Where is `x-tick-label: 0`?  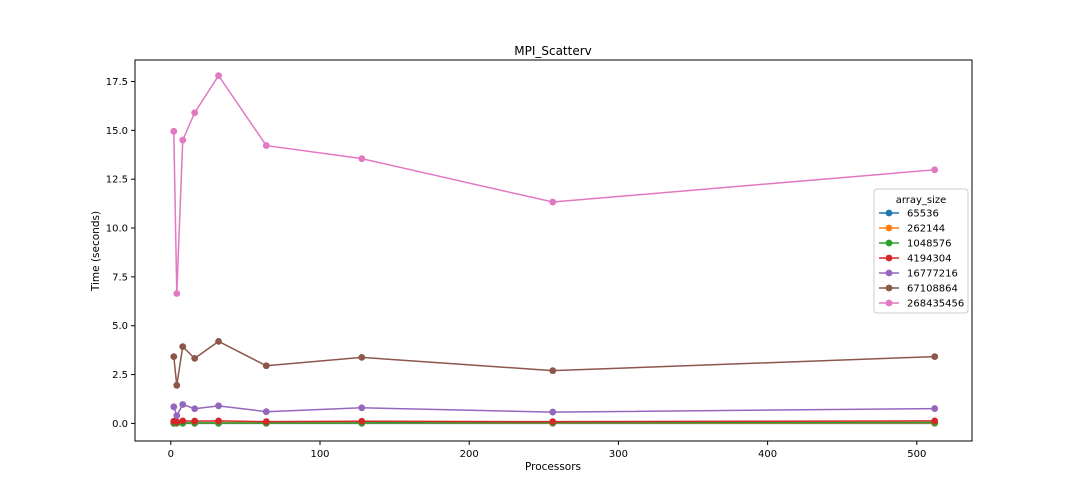 x-tick-label: 0 is located at coordinates (171, 454).